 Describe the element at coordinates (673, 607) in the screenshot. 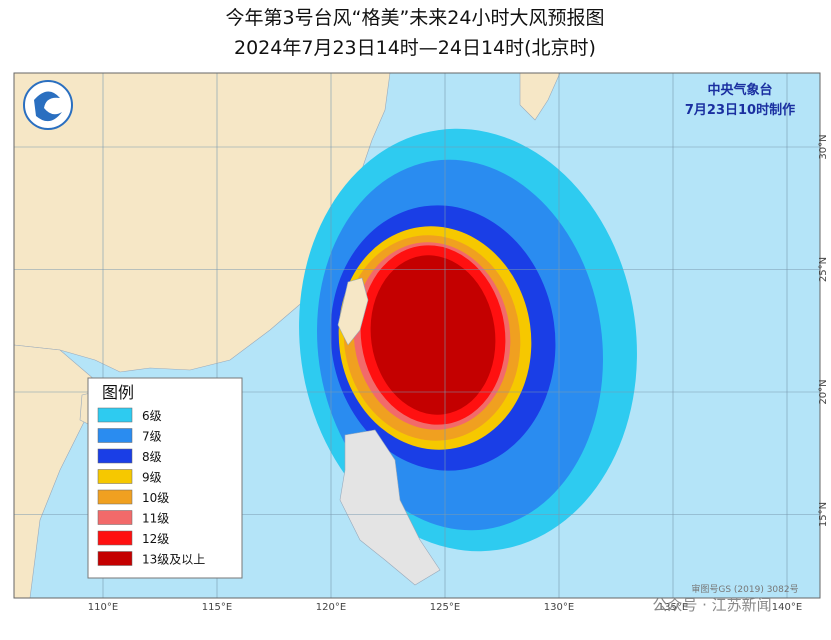

I see `longitude-label: 135°E` at that location.